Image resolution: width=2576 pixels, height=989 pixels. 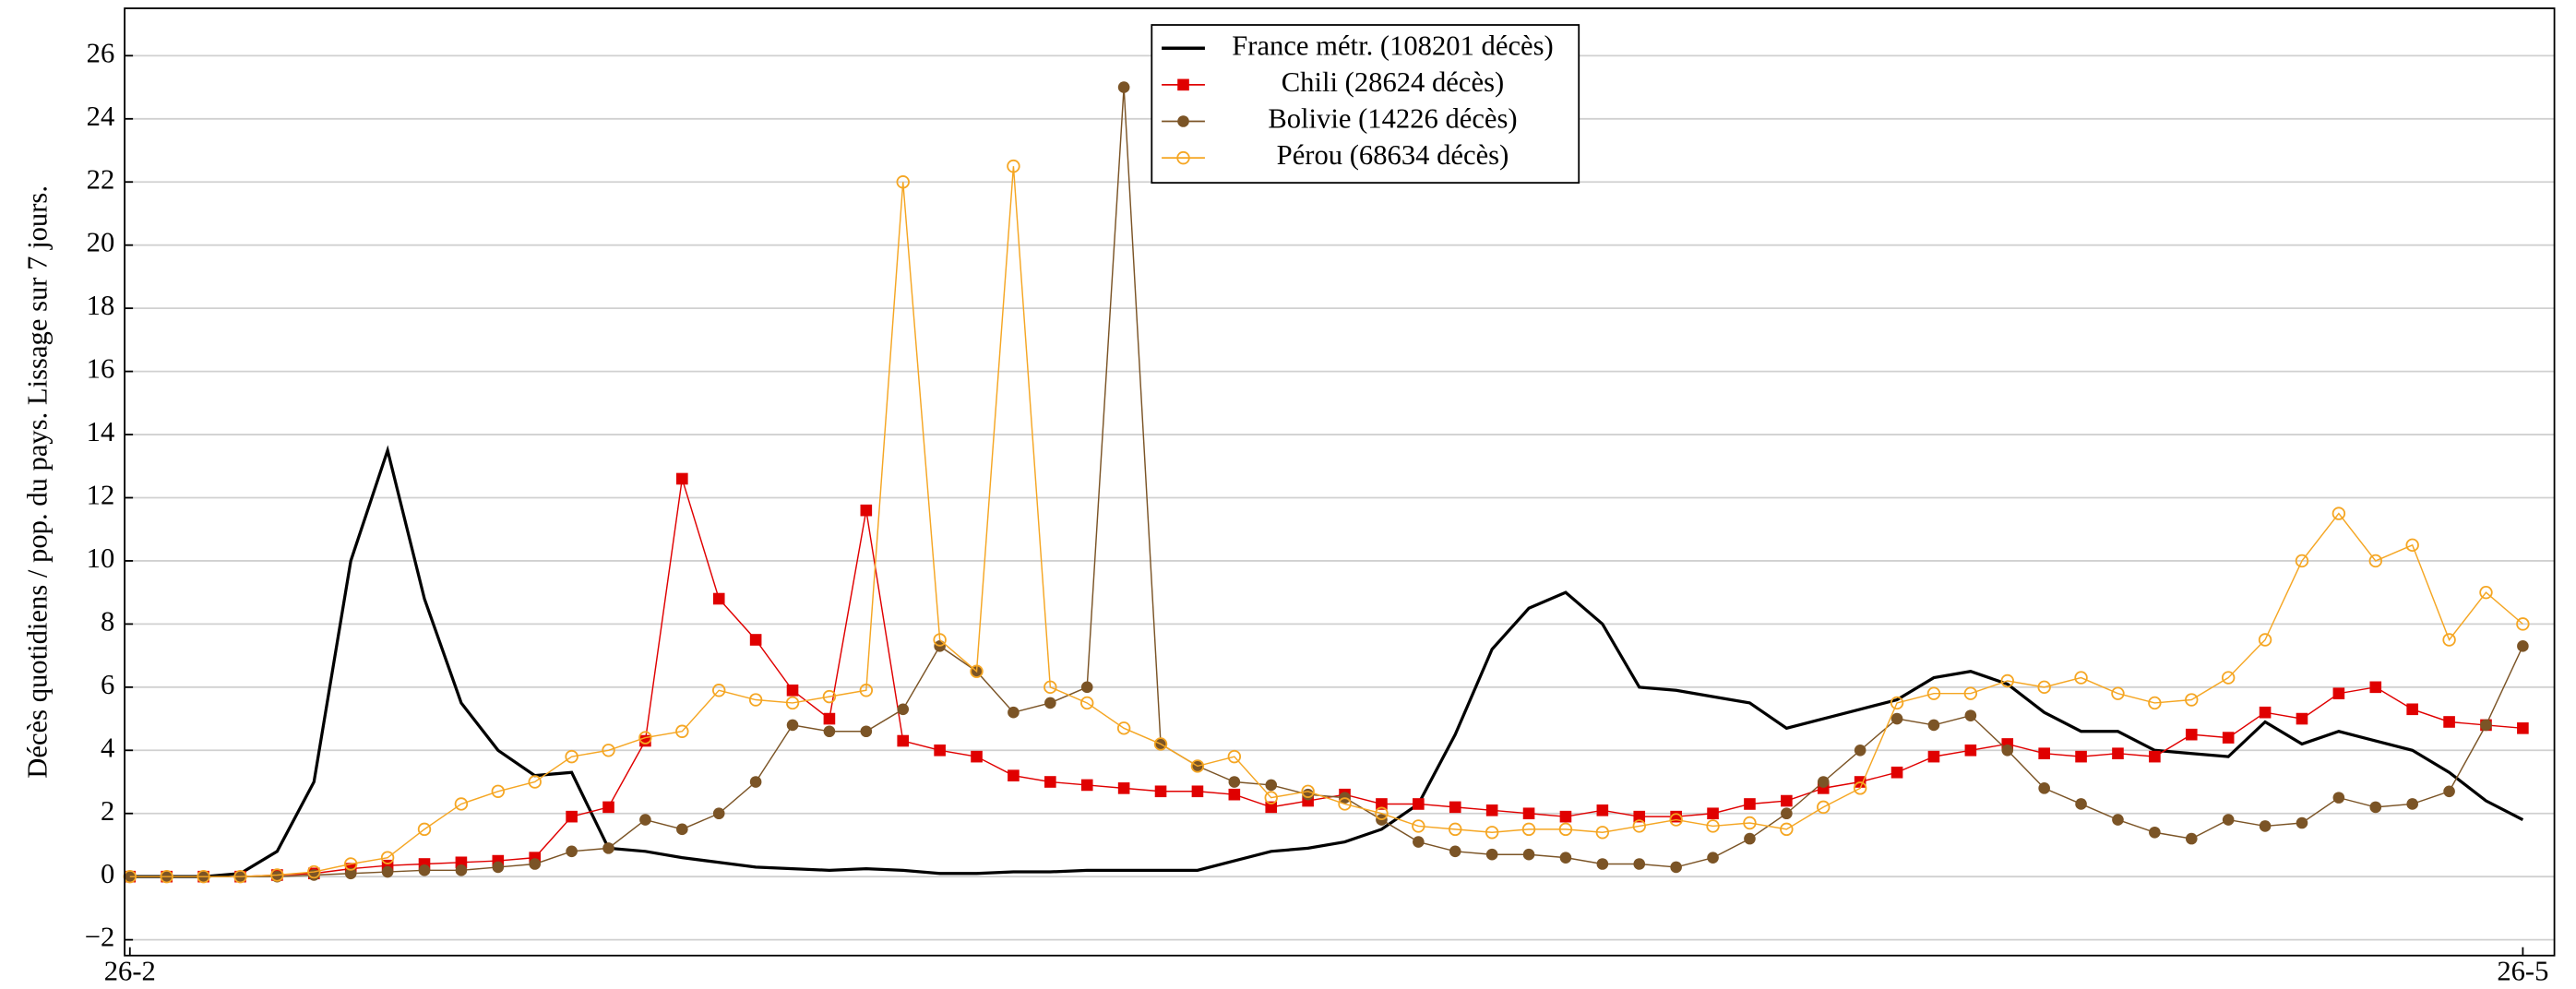 What do you see at coordinates (107, 747) in the screenshot?
I see `y-tick-label: 4` at bounding box center [107, 747].